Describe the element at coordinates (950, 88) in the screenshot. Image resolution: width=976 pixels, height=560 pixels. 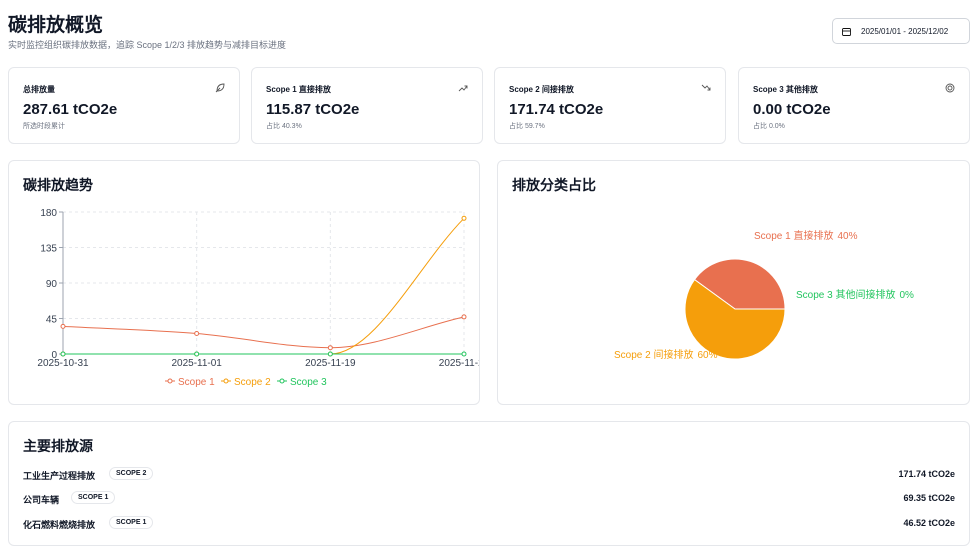
I see `target-icon` at that location.